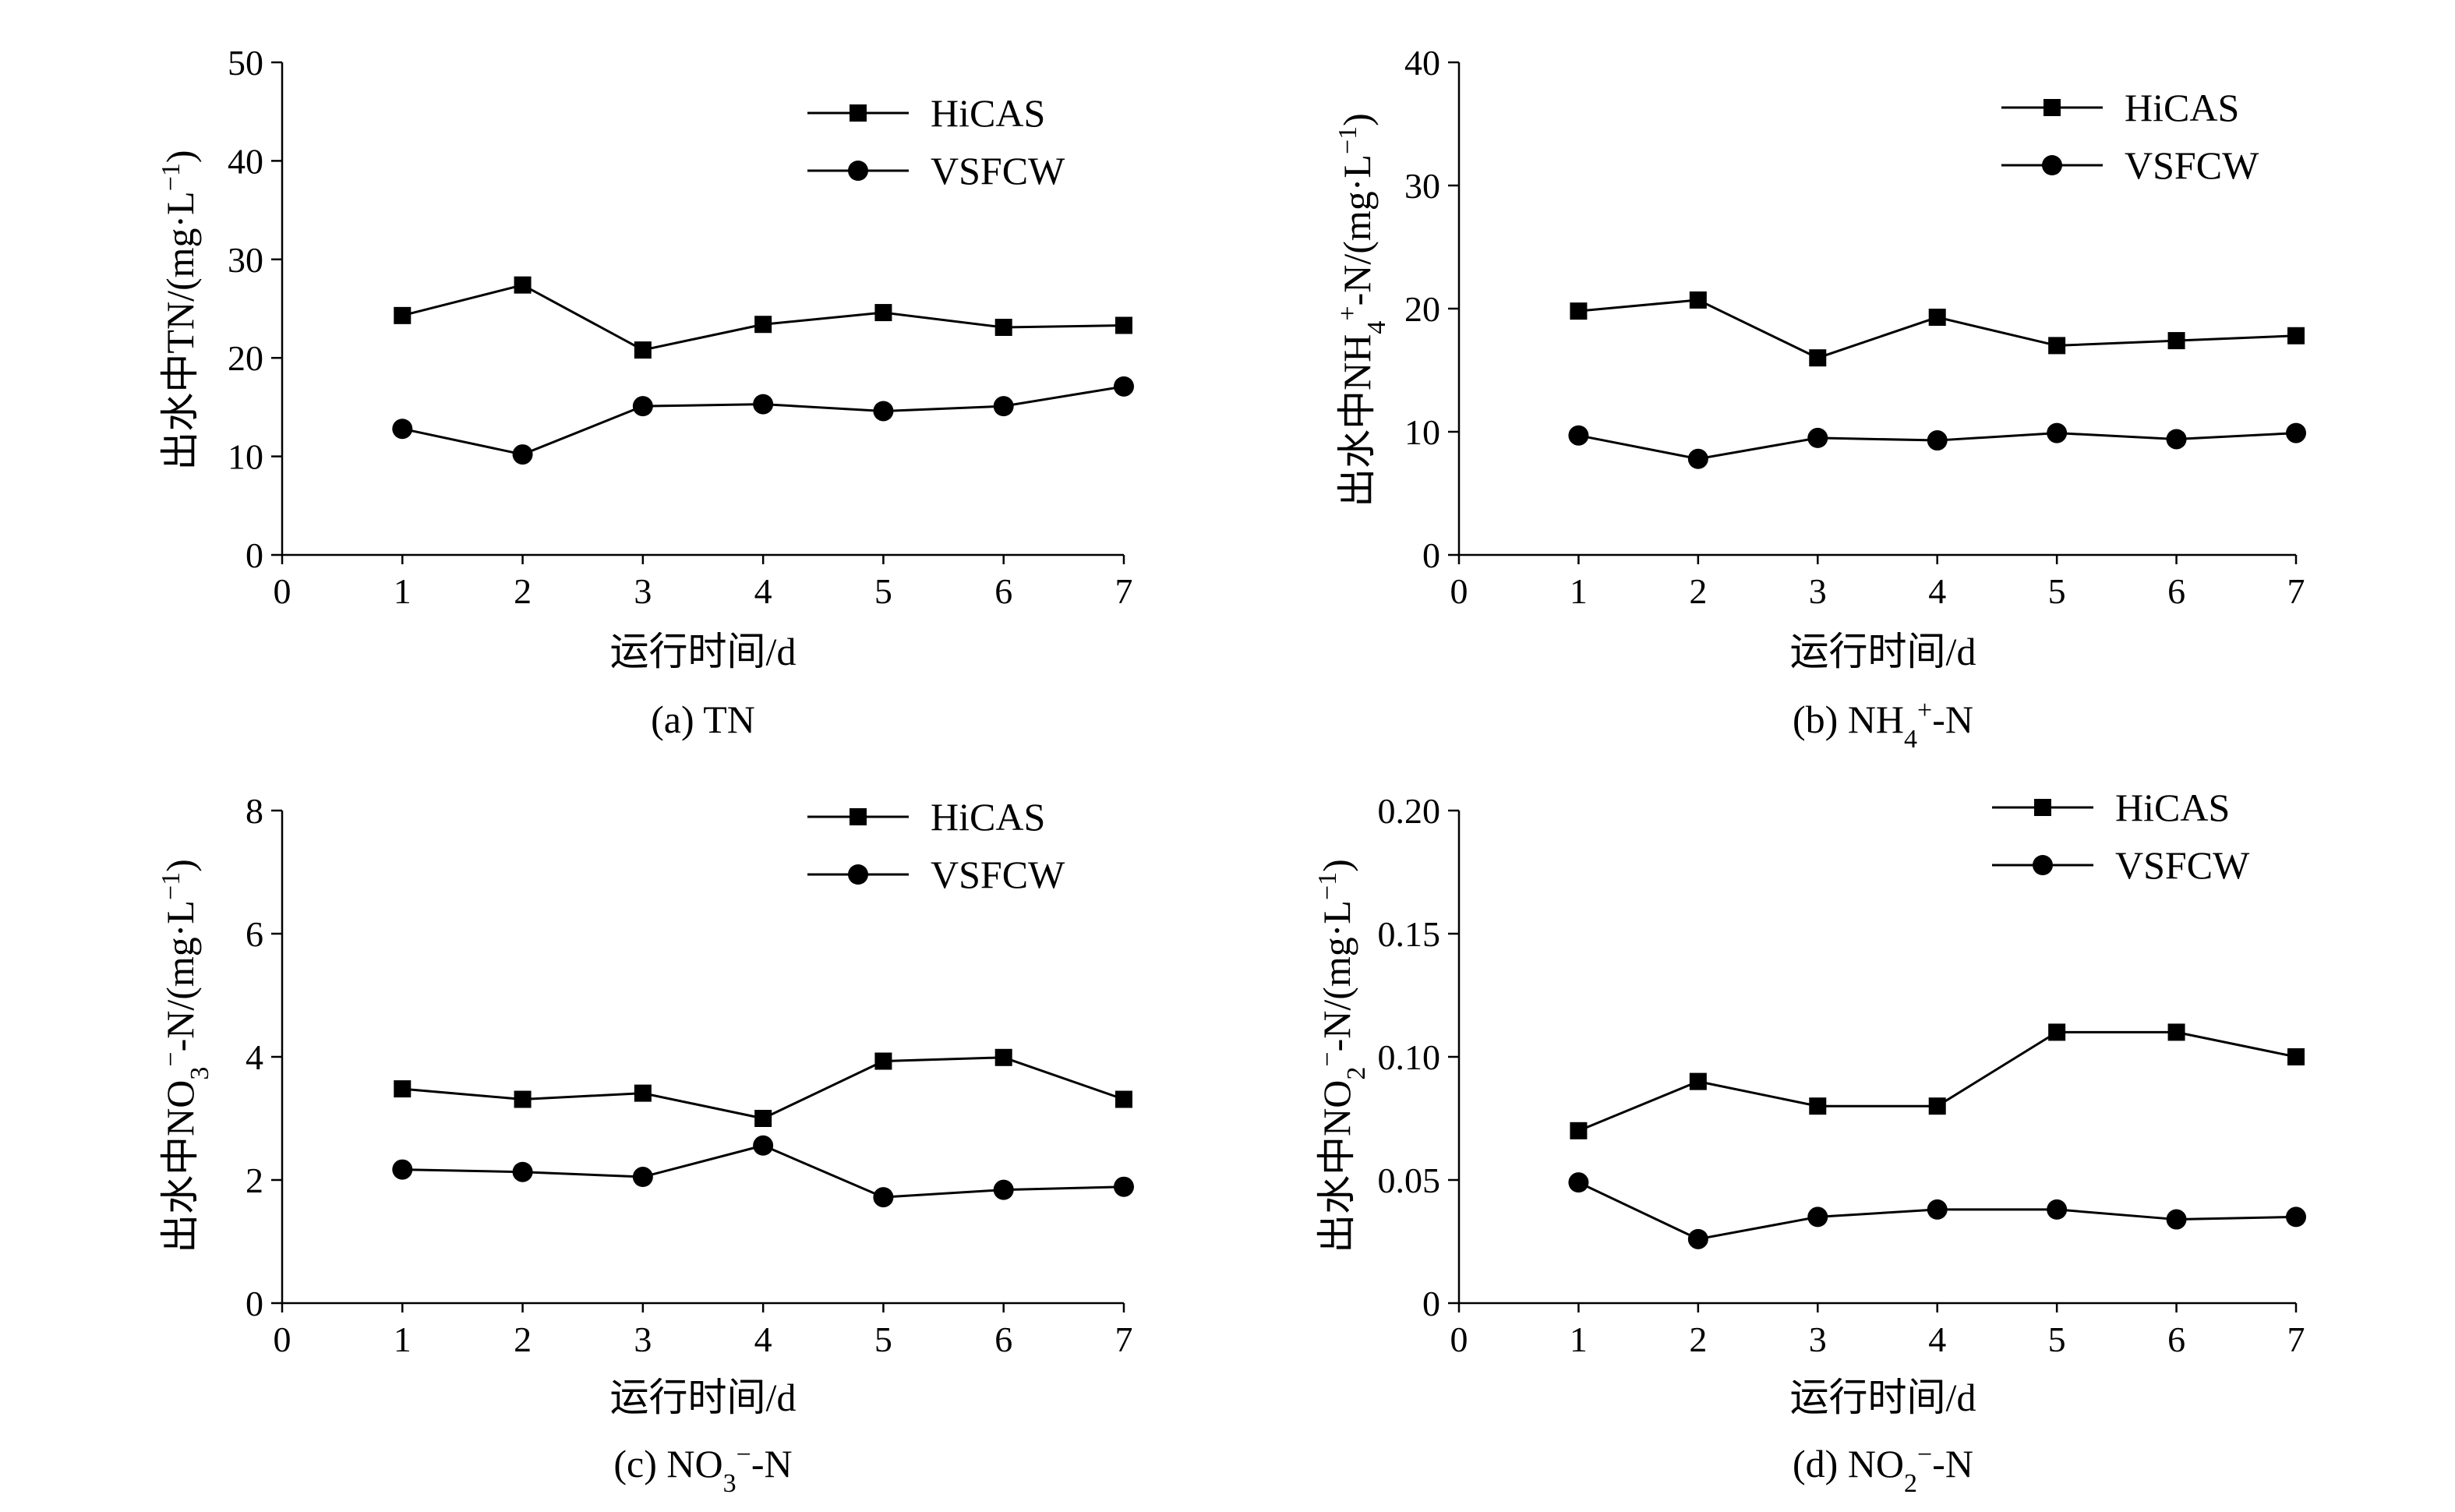 The width and height of the screenshot is (2455, 1512). I want to click on y-tick-label: 30, so click(245, 260).